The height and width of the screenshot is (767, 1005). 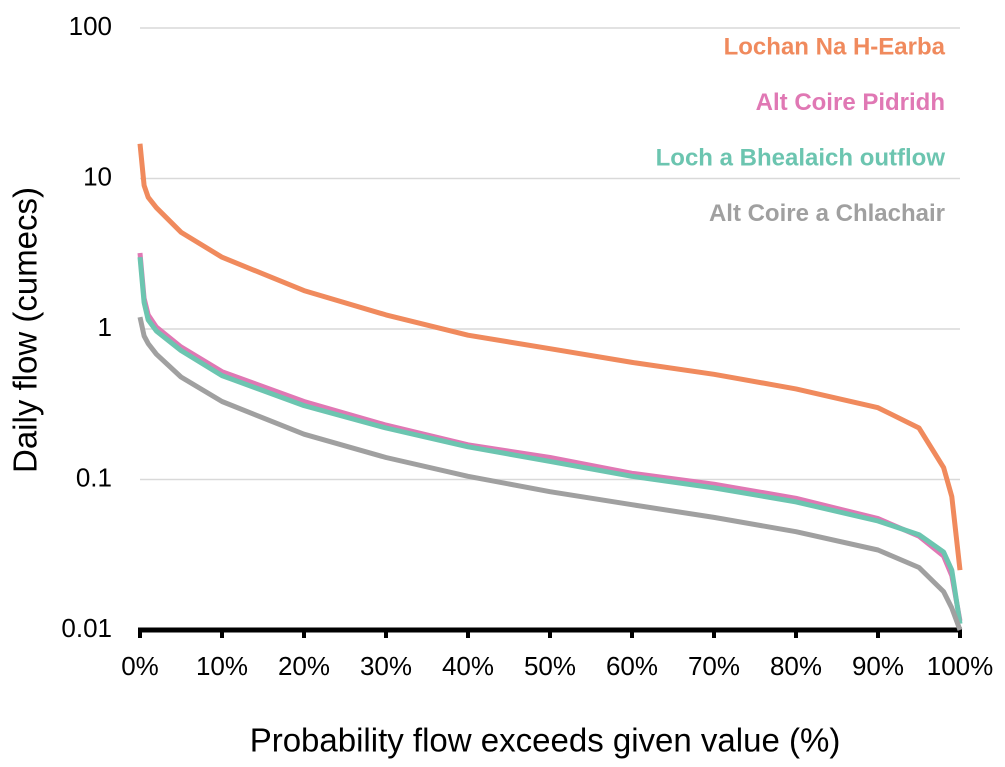 What do you see at coordinates (94, 477) in the screenshot?
I see `y-tick-label: 0.1` at bounding box center [94, 477].